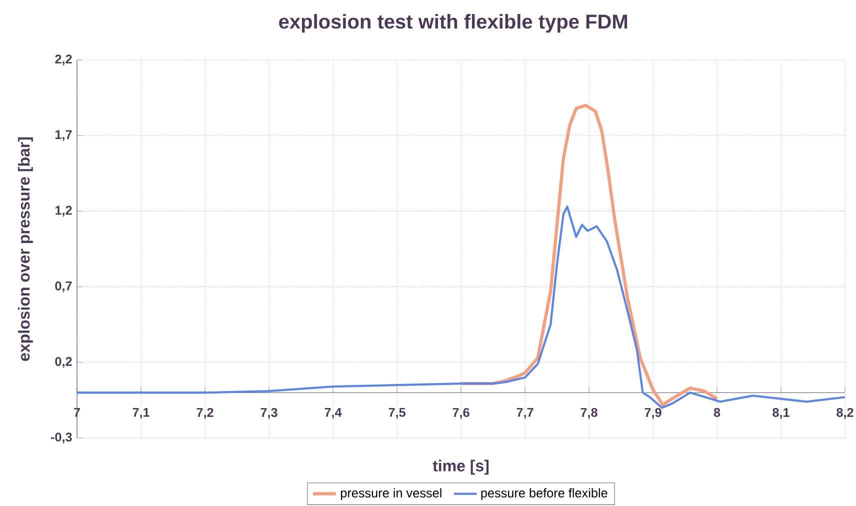 This screenshot has height=506, width=856. What do you see at coordinates (845, 413) in the screenshot?
I see `x-tick-label: 8,2` at bounding box center [845, 413].